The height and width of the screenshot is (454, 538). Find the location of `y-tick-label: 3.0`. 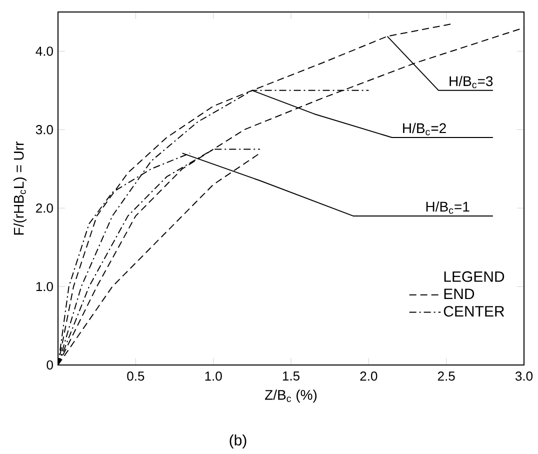

y-tick-label: 3.0 is located at coordinates (44, 129).